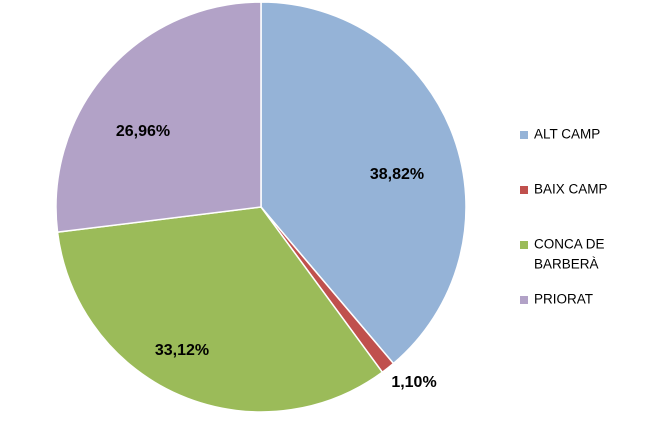  I want to click on data-label-conca-de-barber: 33,12%, so click(182, 350).